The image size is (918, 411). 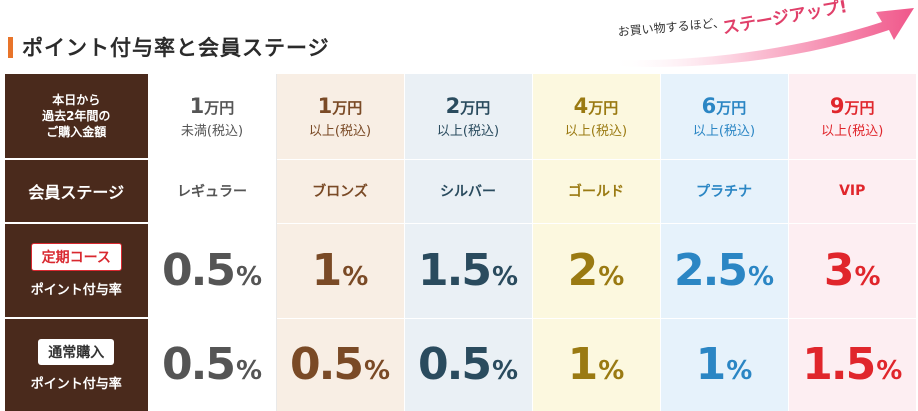 What do you see at coordinates (176, 48) in the screenshot?
I see `page-title: ポイント付与率と会員ステージ` at bounding box center [176, 48].